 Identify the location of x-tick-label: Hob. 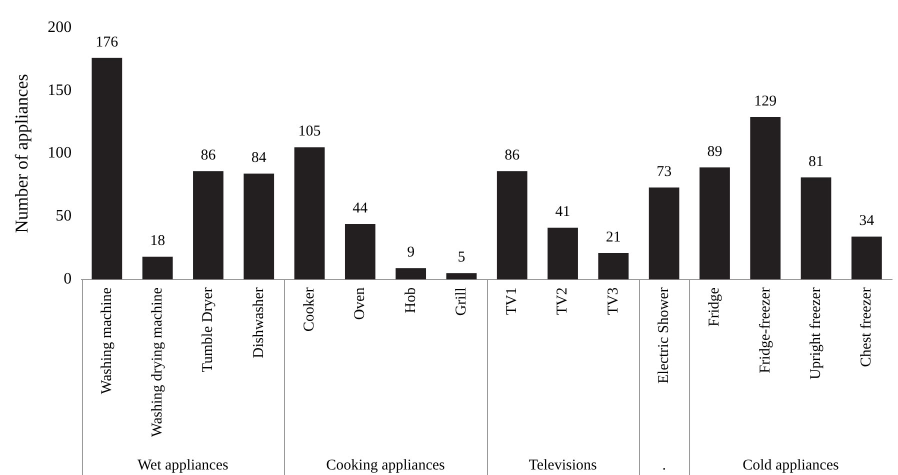
(410, 300).